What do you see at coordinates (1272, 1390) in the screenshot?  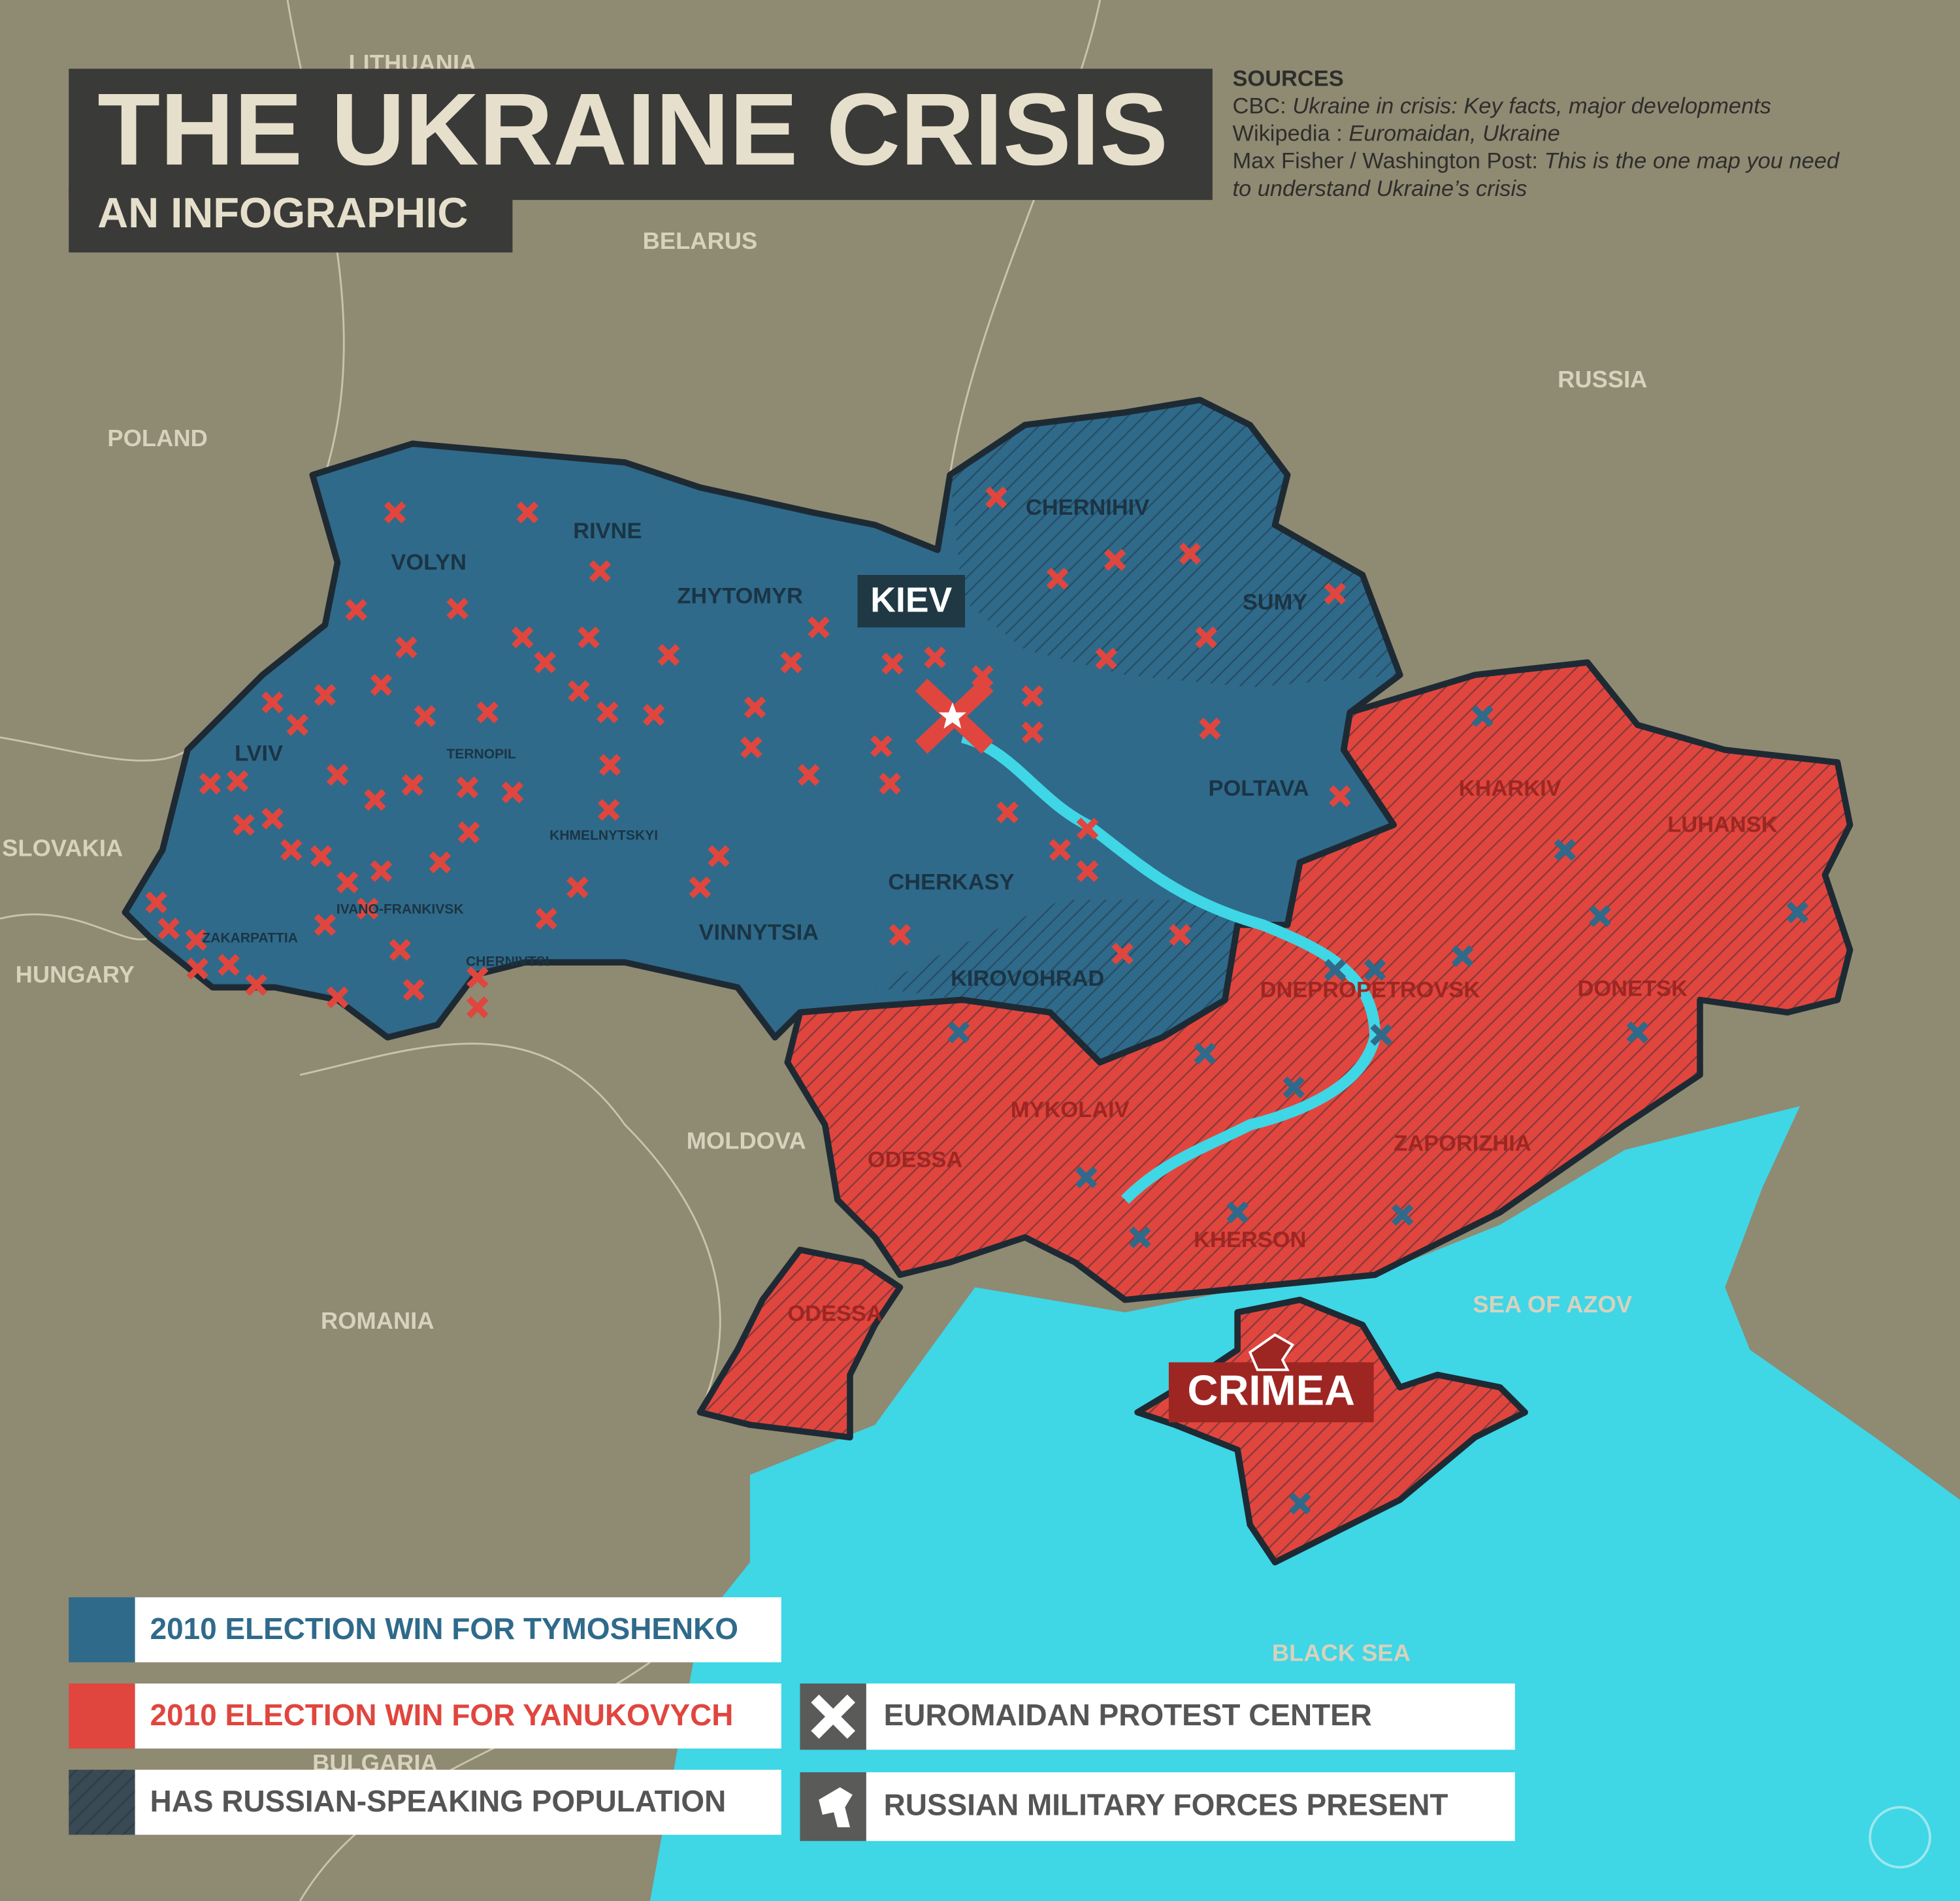 I see `crimea-label: CRIMEA` at bounding box center [1272, 1390].